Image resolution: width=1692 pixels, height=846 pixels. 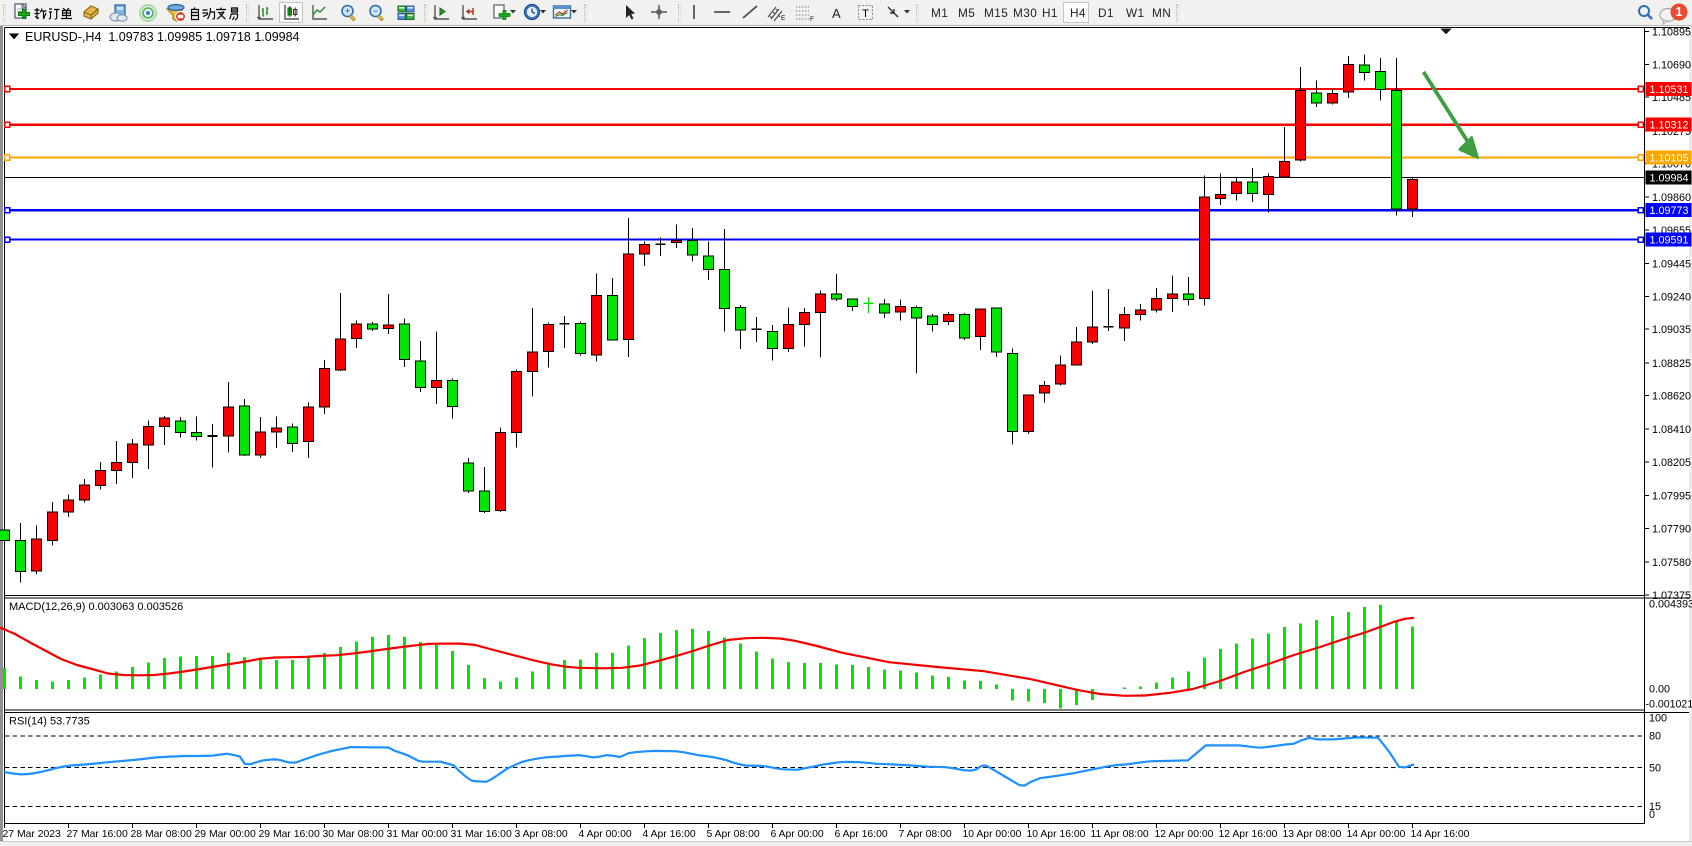 What do you see at coordinates (49, 722) in the screenshot?
I see `svg-text: RSI(14) 53.7735` at bounding box center [49, 722].